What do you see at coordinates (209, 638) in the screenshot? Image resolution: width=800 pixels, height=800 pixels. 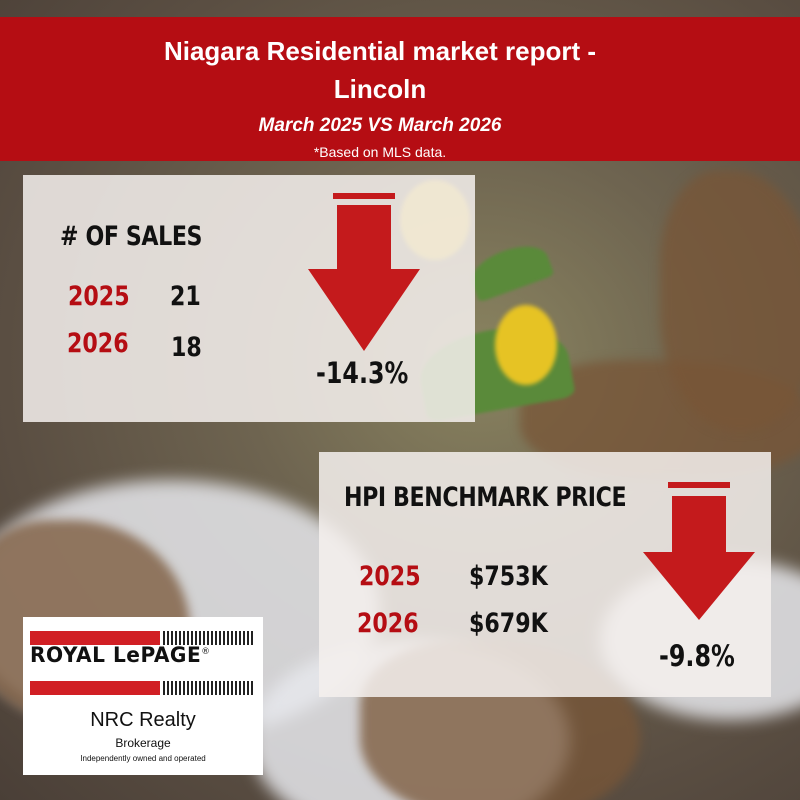 I see `logo-top-barcode` at bounding box center [209, 638].